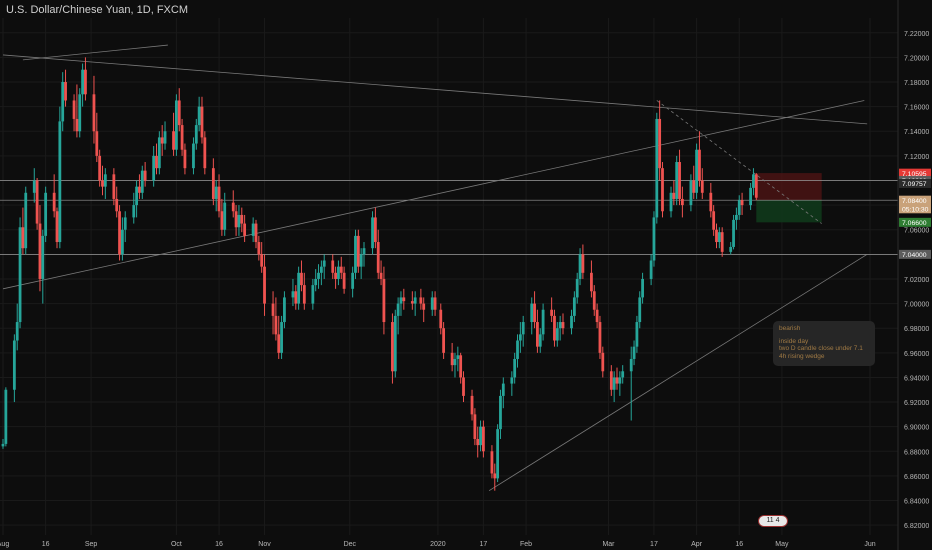  Describe the element at coordinates (739, 162) in the screenshot. I see `trendline-dashed` at that location.